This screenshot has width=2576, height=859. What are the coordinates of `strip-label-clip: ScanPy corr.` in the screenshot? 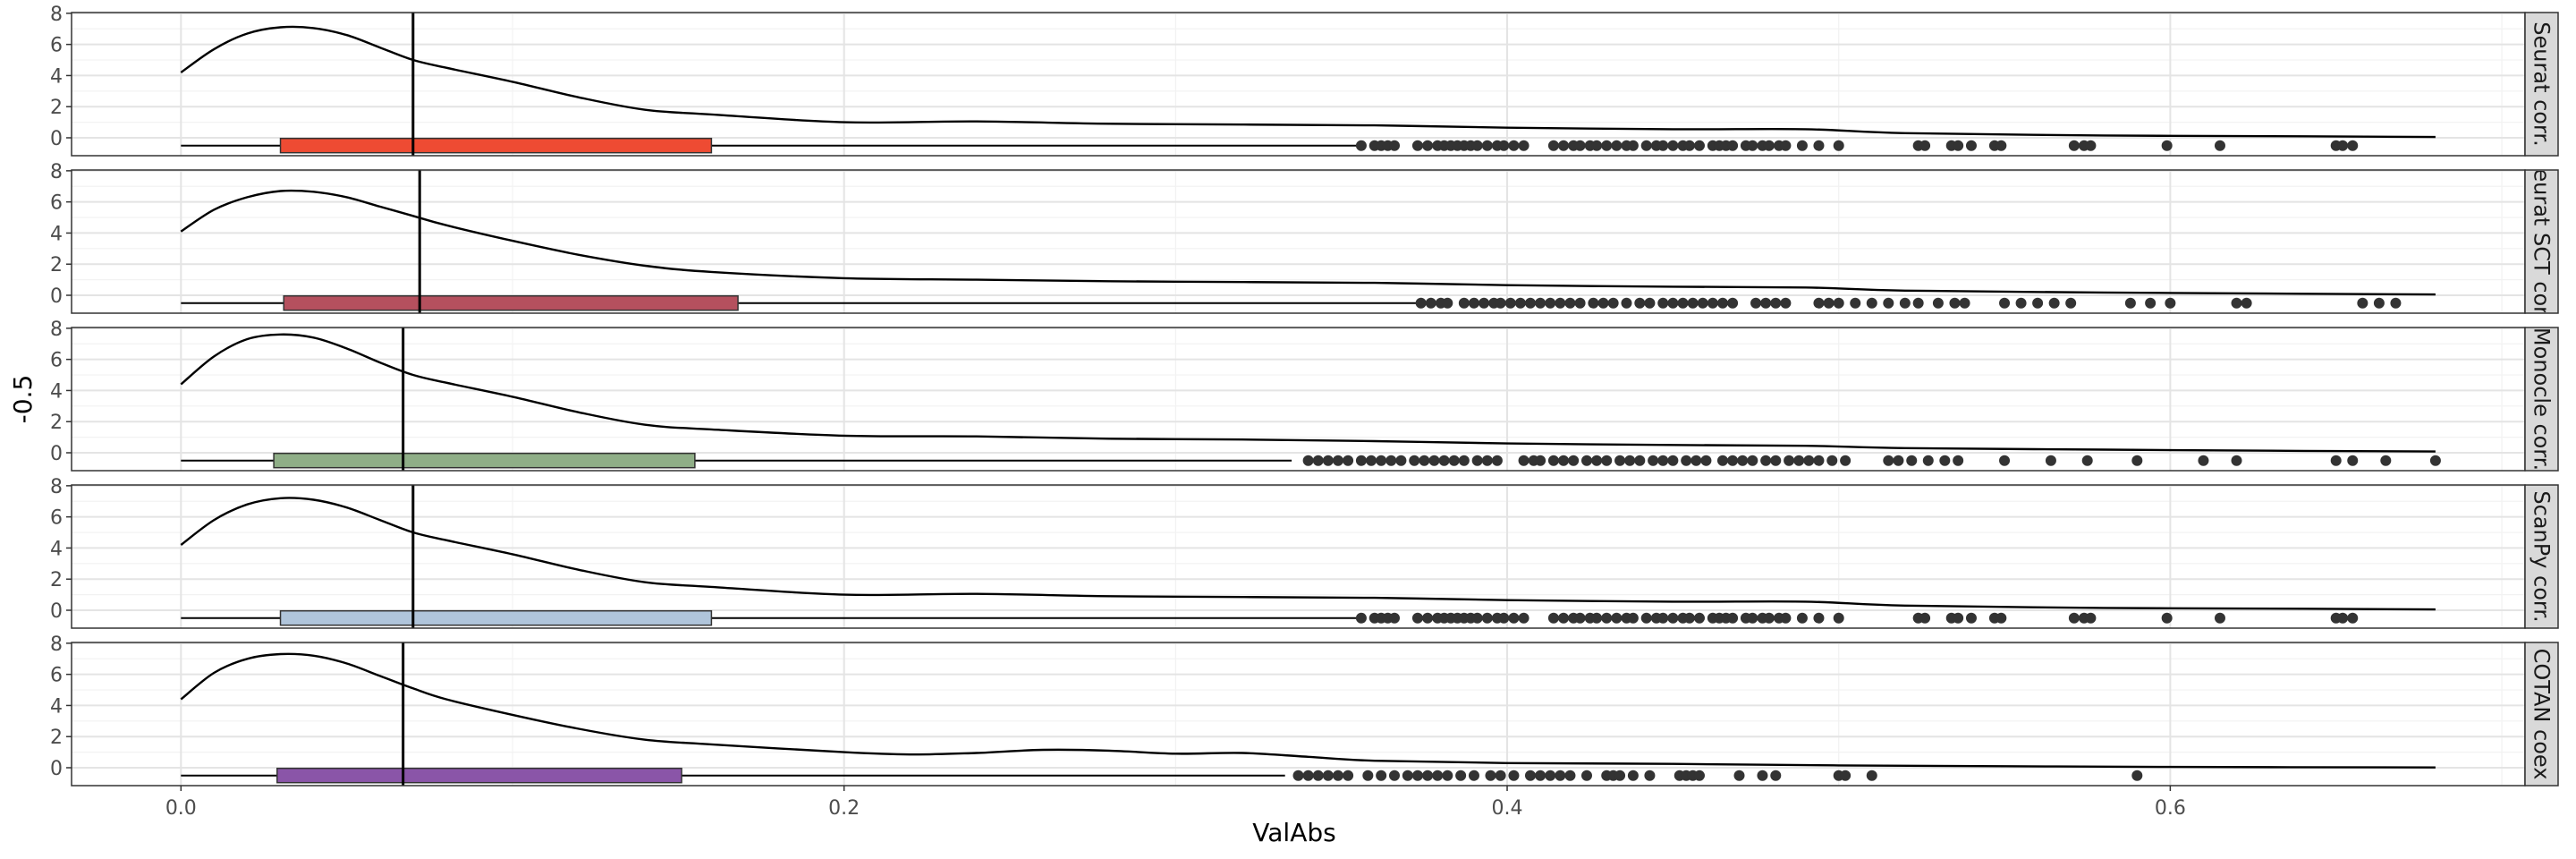 It's located at (2542, 556).